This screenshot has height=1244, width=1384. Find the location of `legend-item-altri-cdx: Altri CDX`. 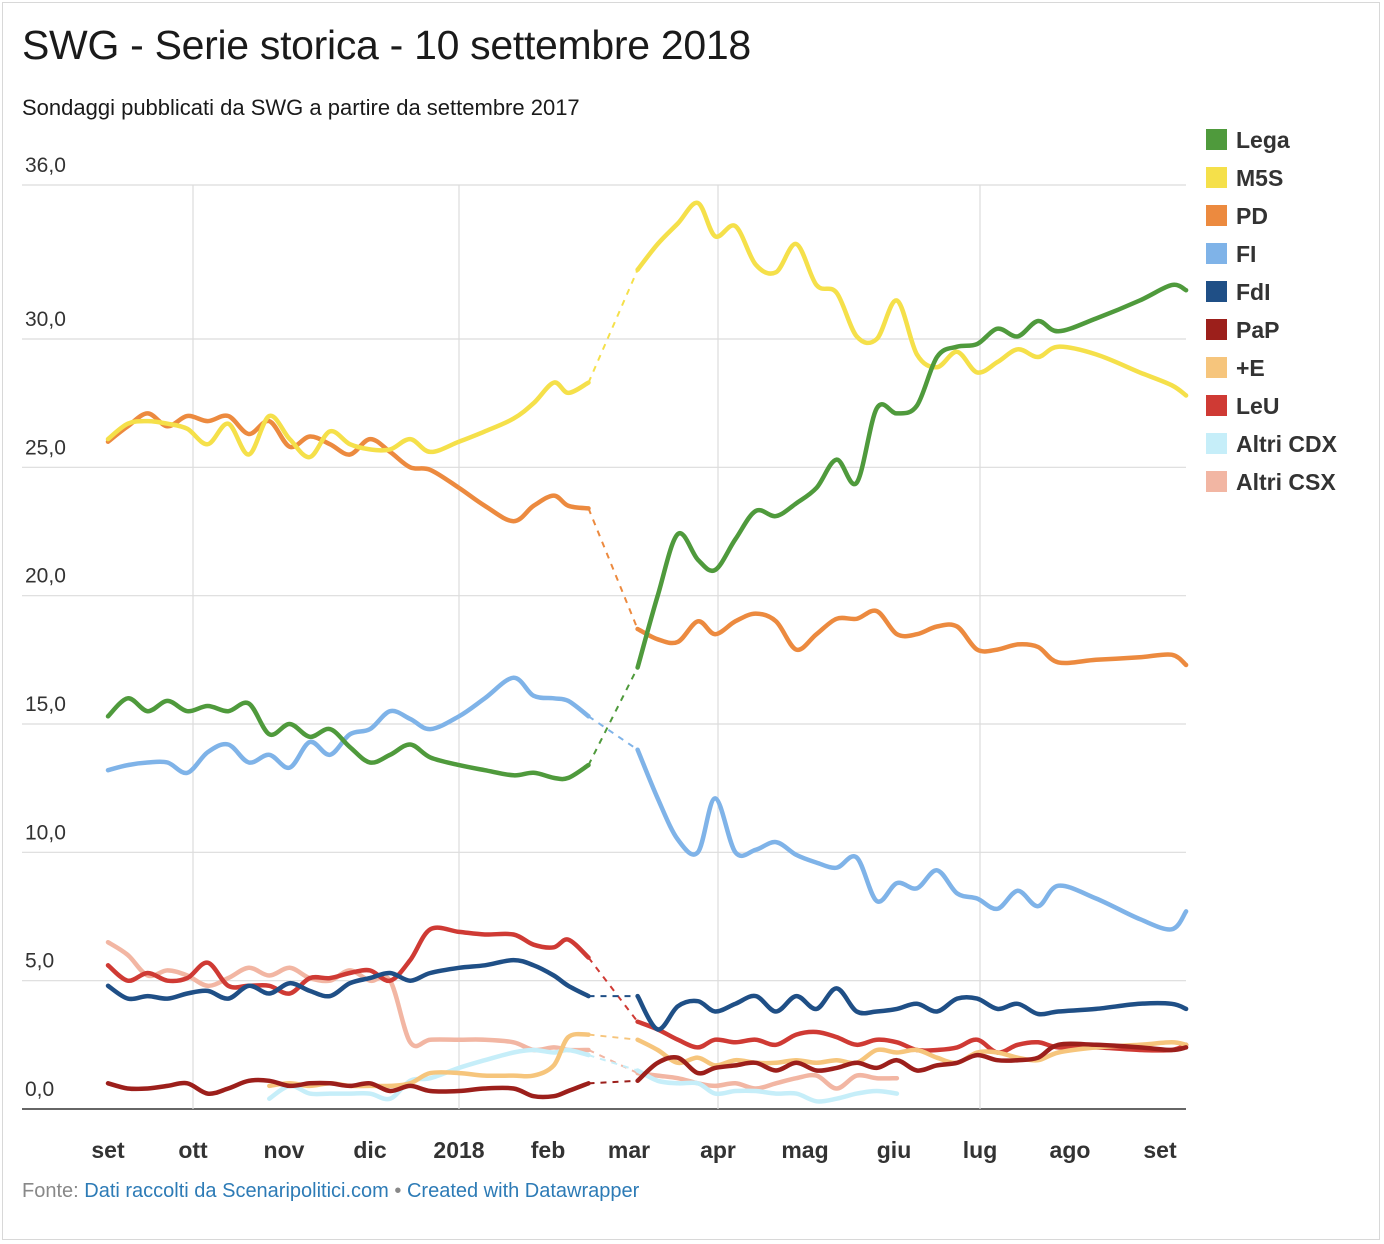

legend-item-altri-cdx: Altri CDX is located at coordinates (1272, 444).